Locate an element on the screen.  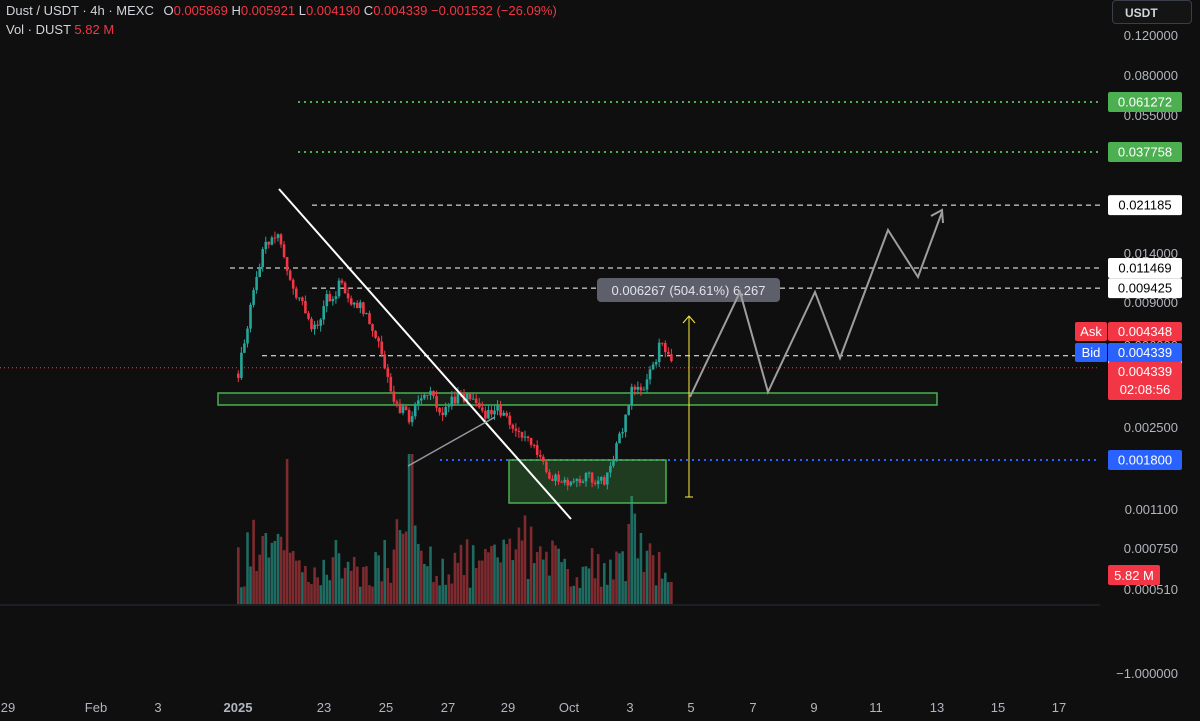
projection-path is located at coordinates (816, 304).